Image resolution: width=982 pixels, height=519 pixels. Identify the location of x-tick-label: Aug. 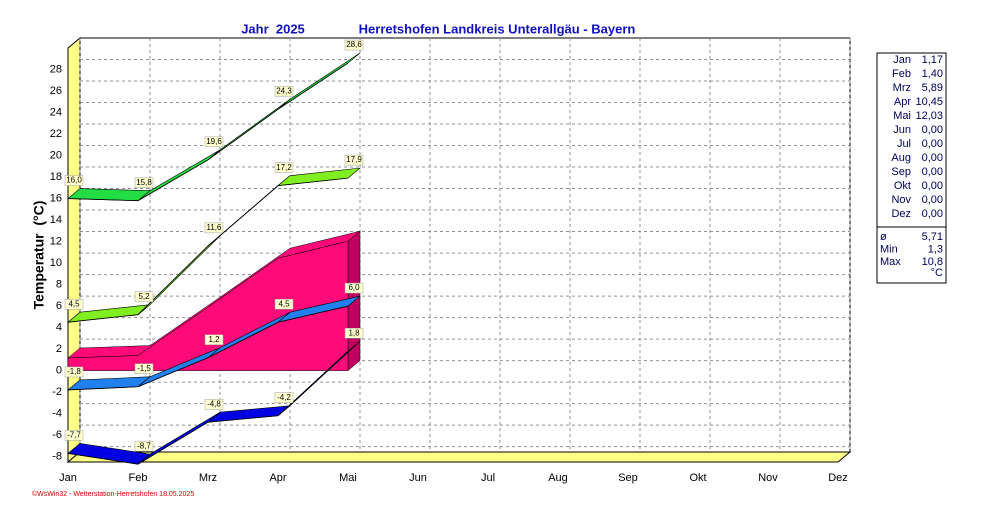
(558, 478).